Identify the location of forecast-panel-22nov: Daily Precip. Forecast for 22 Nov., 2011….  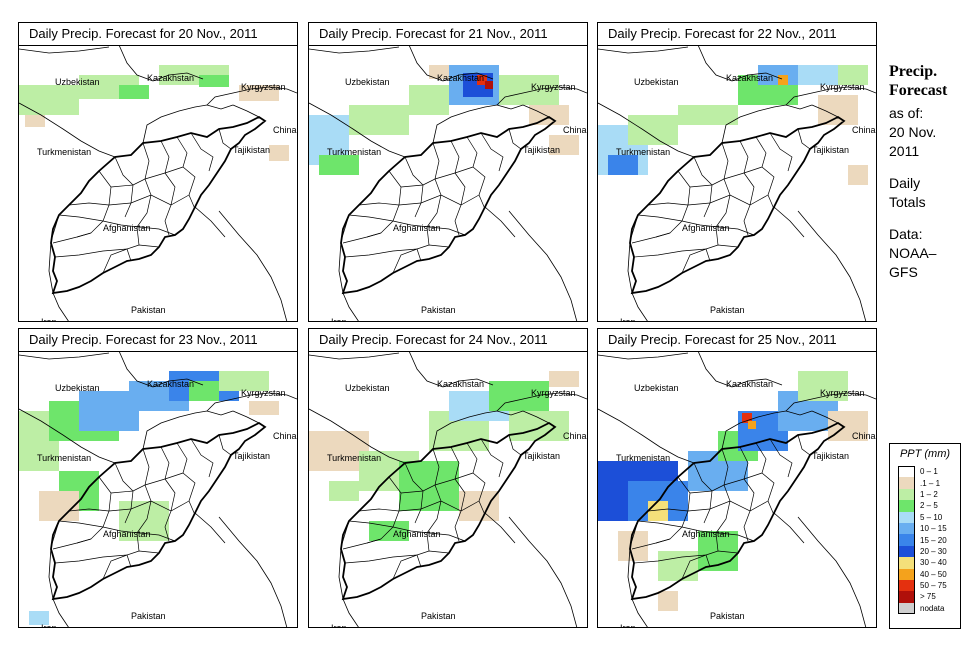
(737, 172).